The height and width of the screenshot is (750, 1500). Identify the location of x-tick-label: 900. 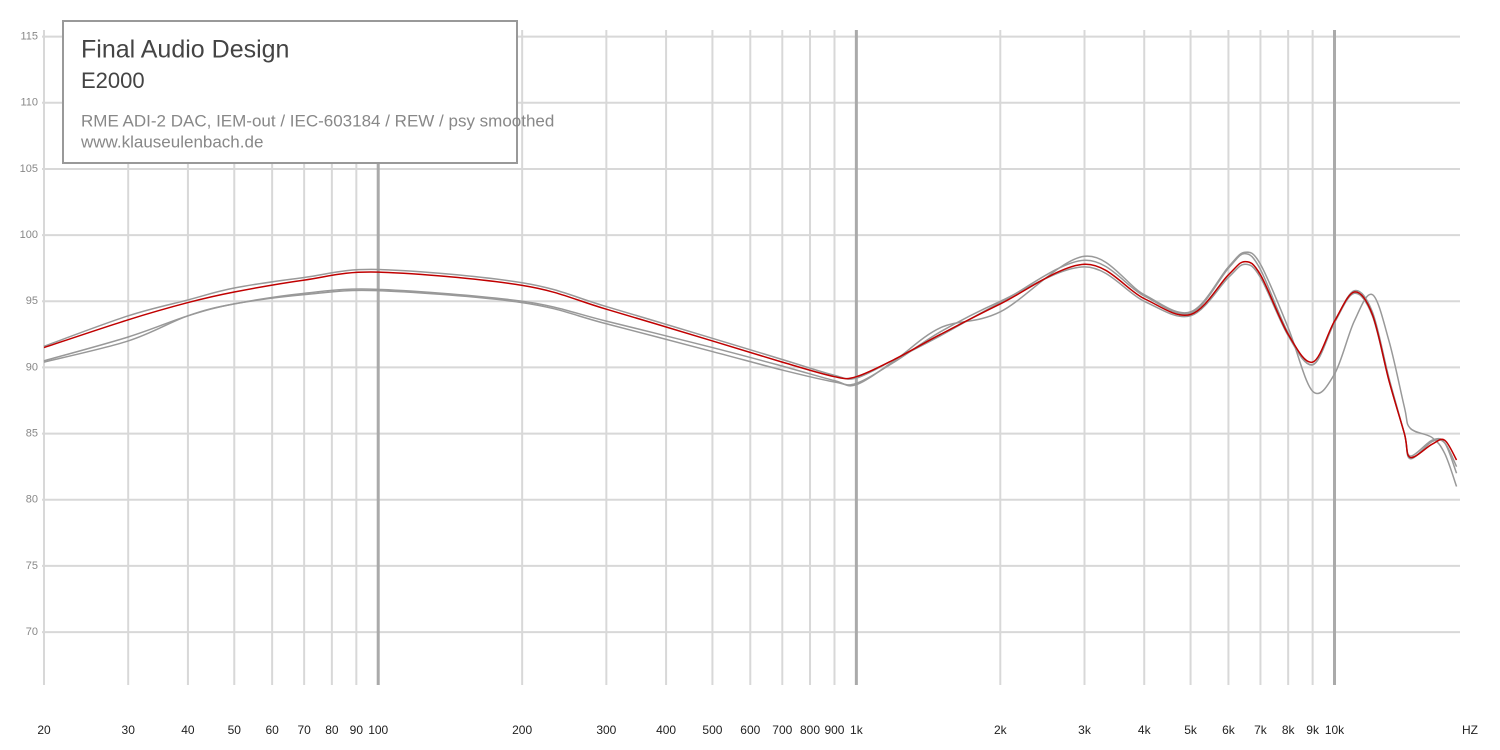
(834, 730).